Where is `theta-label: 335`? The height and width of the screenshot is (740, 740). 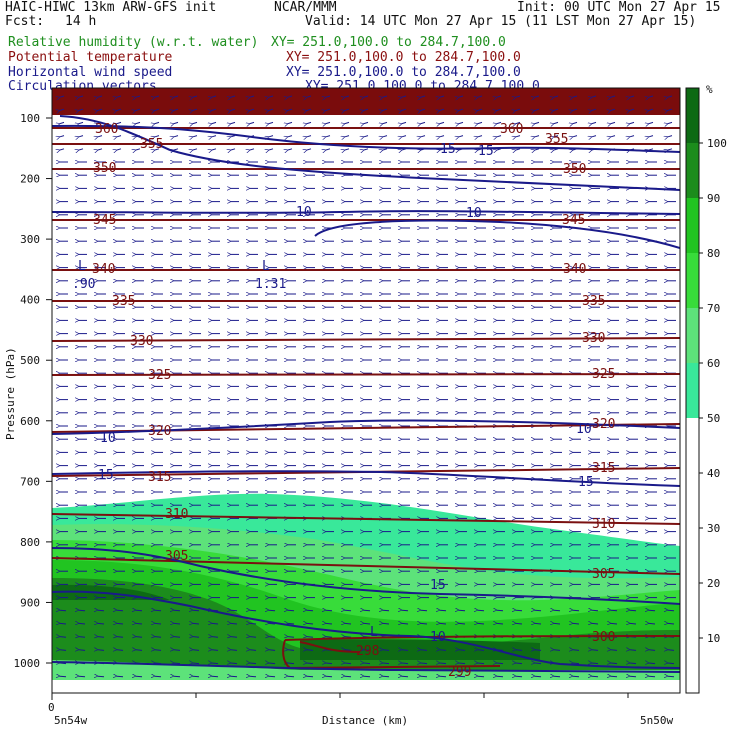
theta-label: 335 is located at coordinates (123, 301).